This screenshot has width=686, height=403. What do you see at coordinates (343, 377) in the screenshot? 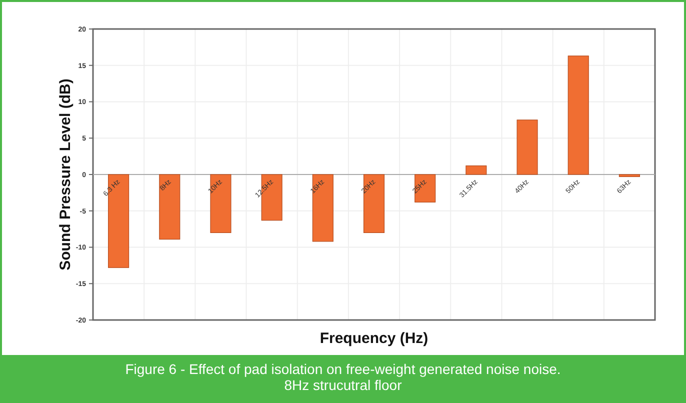
I see `text: Figure 6 - Effect of pad isolation on free-weight generated noise noise. 8Hz strucutral floor` at bounding box center [343, 377].